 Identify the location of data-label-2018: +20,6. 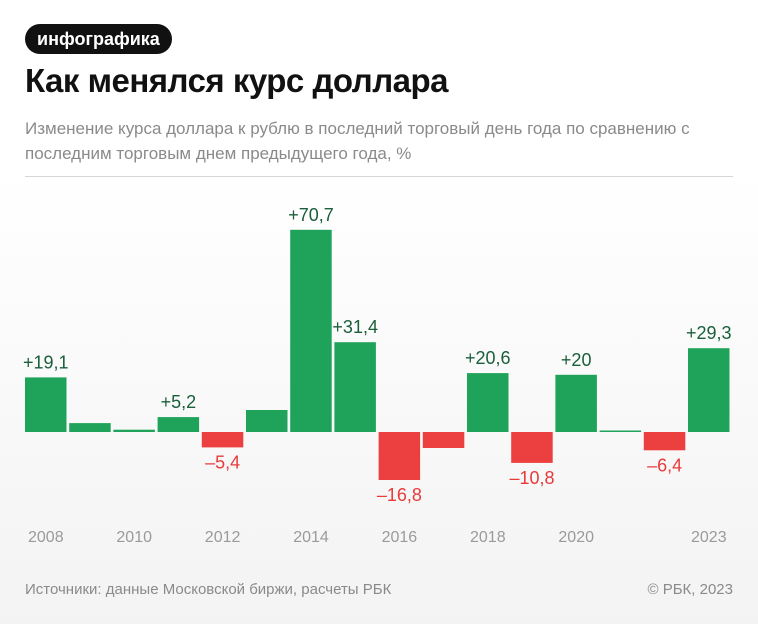
(488, 358).